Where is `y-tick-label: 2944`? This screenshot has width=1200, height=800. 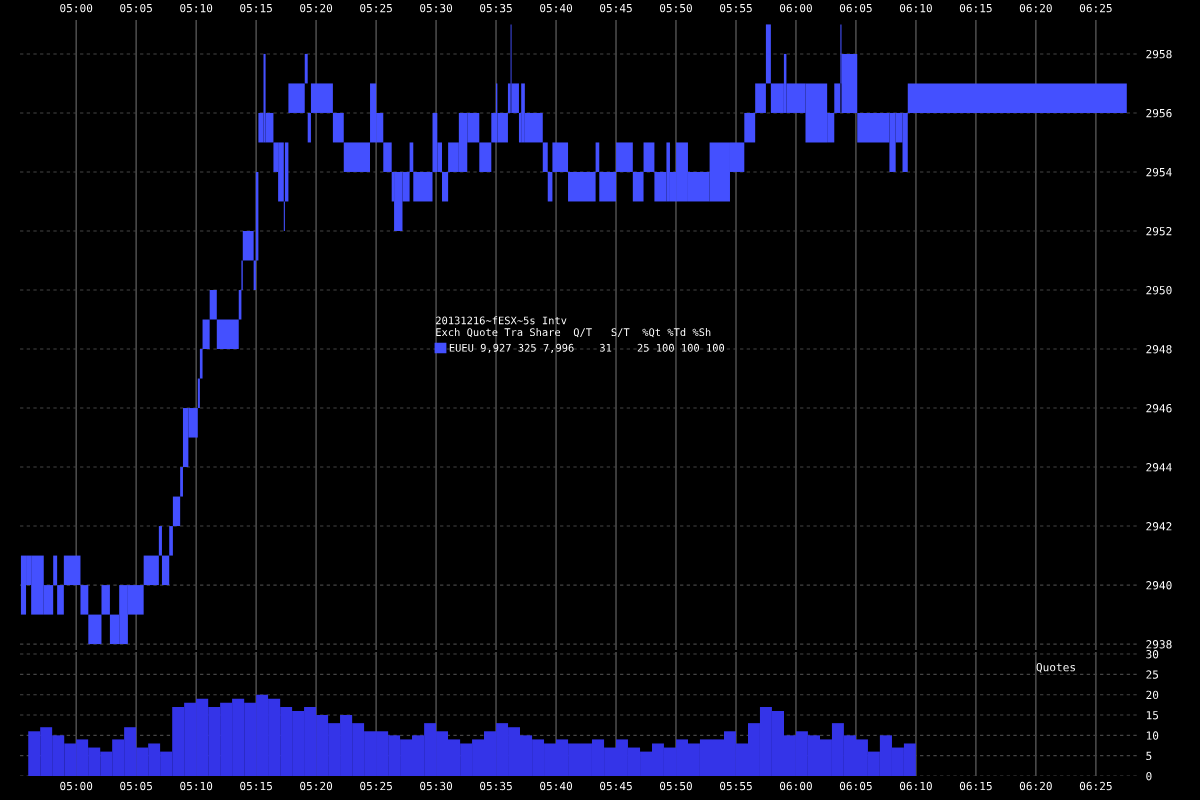
y-tick-label: 2944 is located at coordinates (1159, 467).